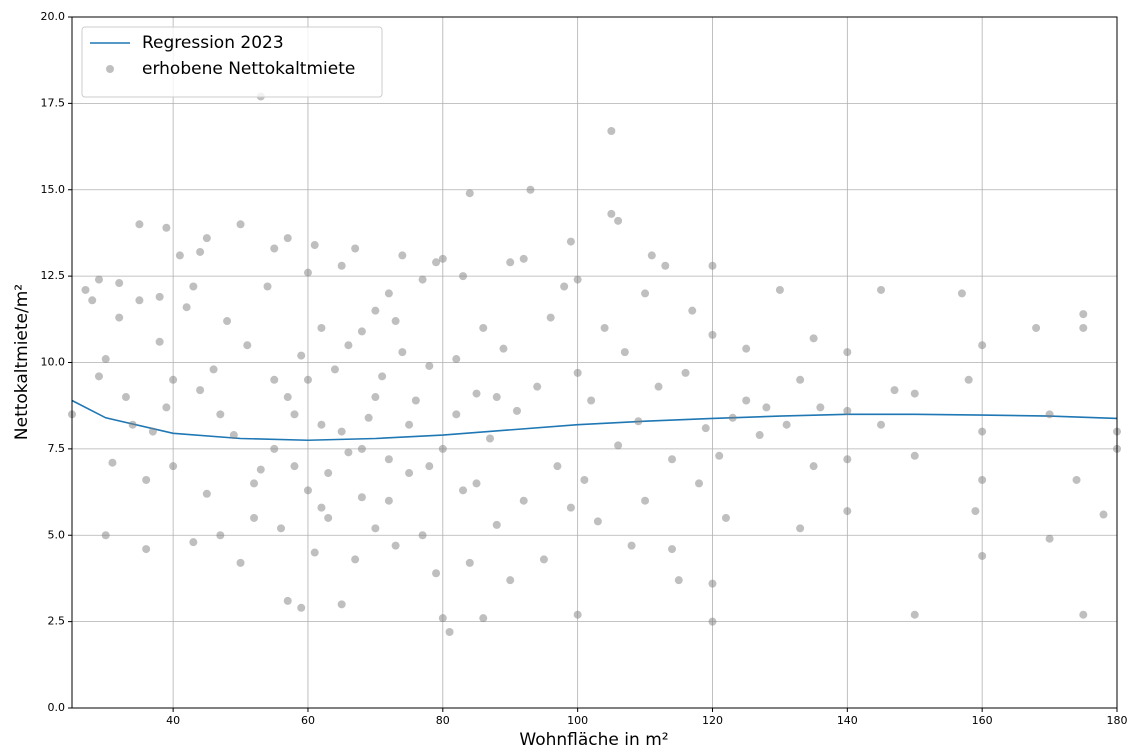 This screenshot has height=751, width=1131. I want to click on x-tick-label: 40, so click(173, 720).